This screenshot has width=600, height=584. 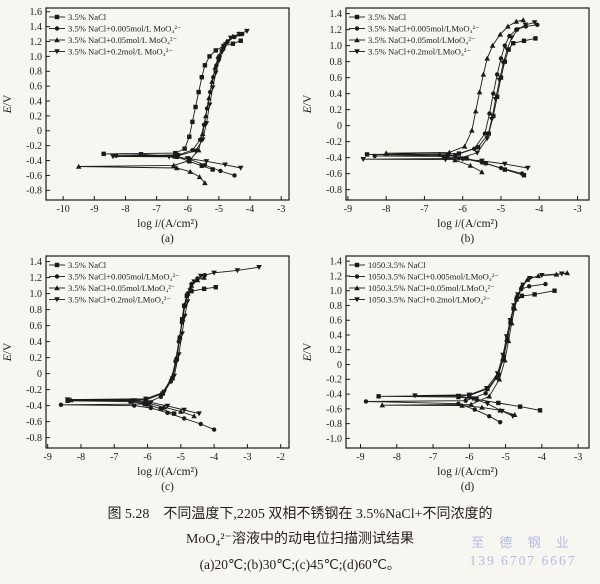 What do you see at coordinates (300, 564) in the screenshot?
I see `caption-line-3: (a)20℃;(b)30℃;(c)45℃;(d)60℃。` at bounding box center [300, 564].